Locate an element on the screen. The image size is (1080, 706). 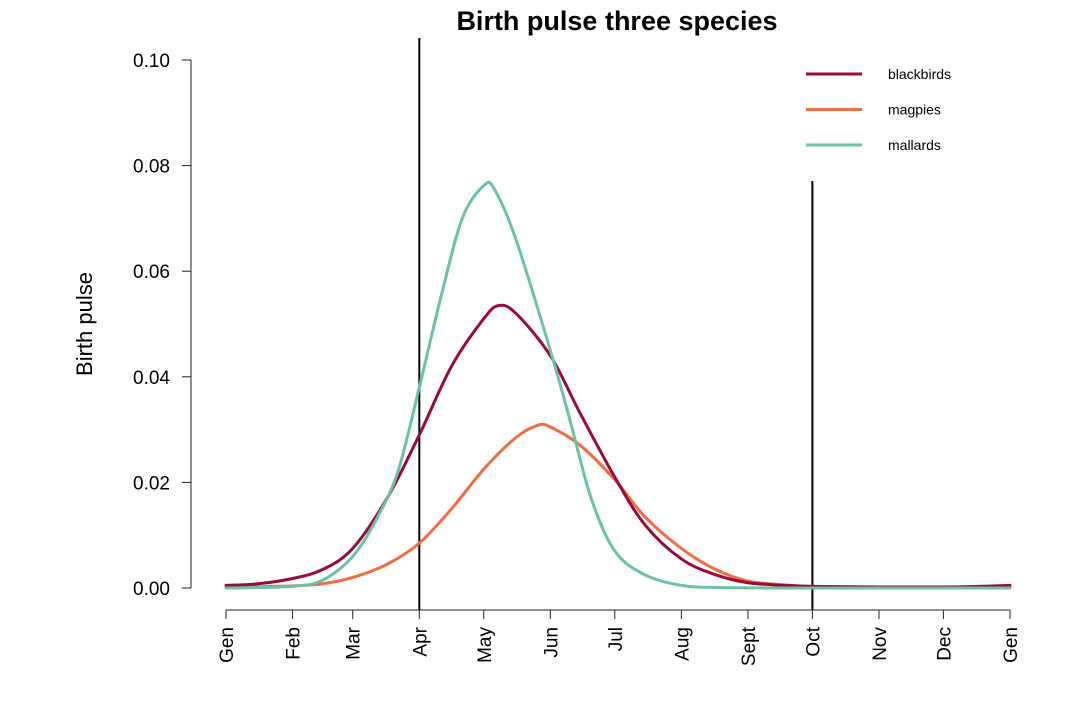
x-tick-label: Sept is located at coordinates (749, 646).